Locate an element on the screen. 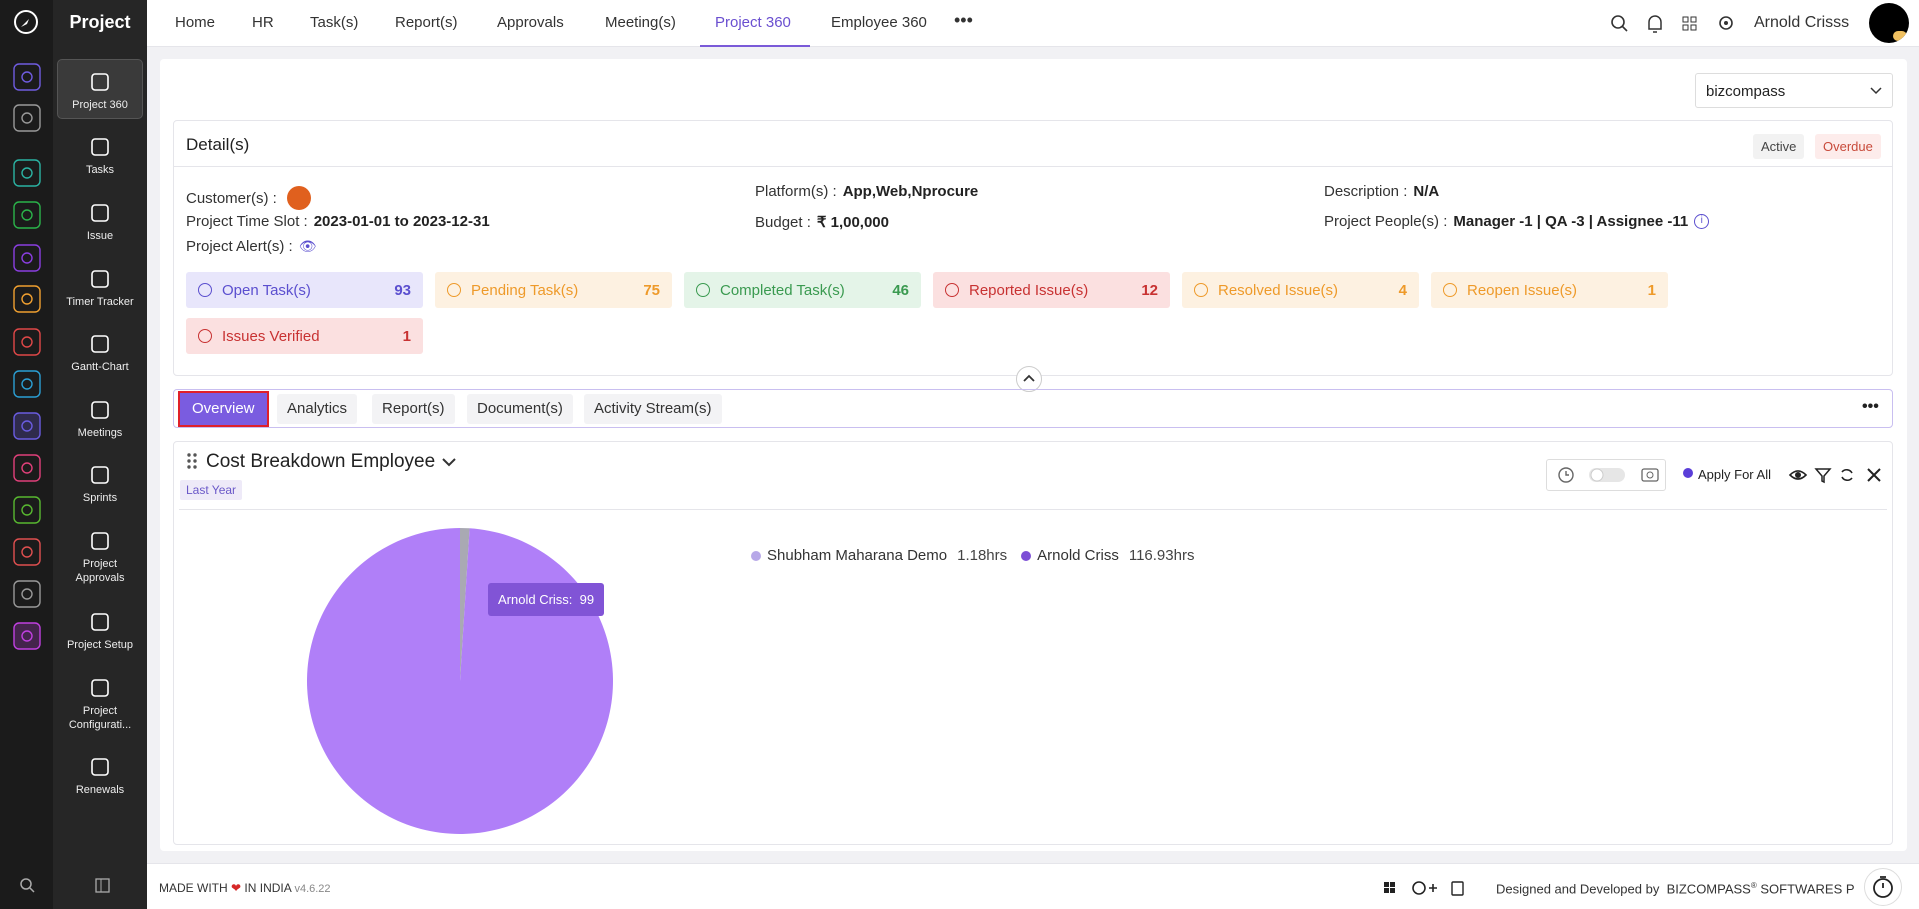 This screenshot has width=1919, height=909. legend-dot is located at coordinates (756, 555).